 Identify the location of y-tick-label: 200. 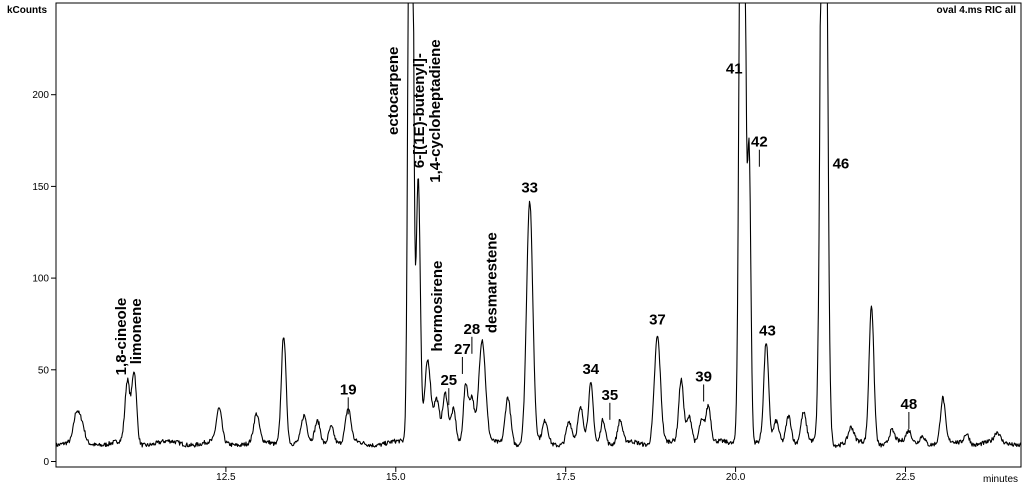
(40, 95).